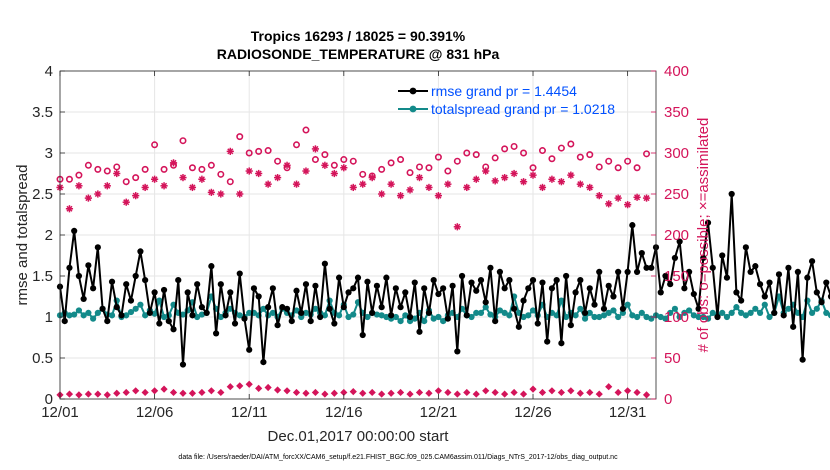 The image size is (830, 470). I want to click on y-right-tick-label: 300, so click(676, 153).